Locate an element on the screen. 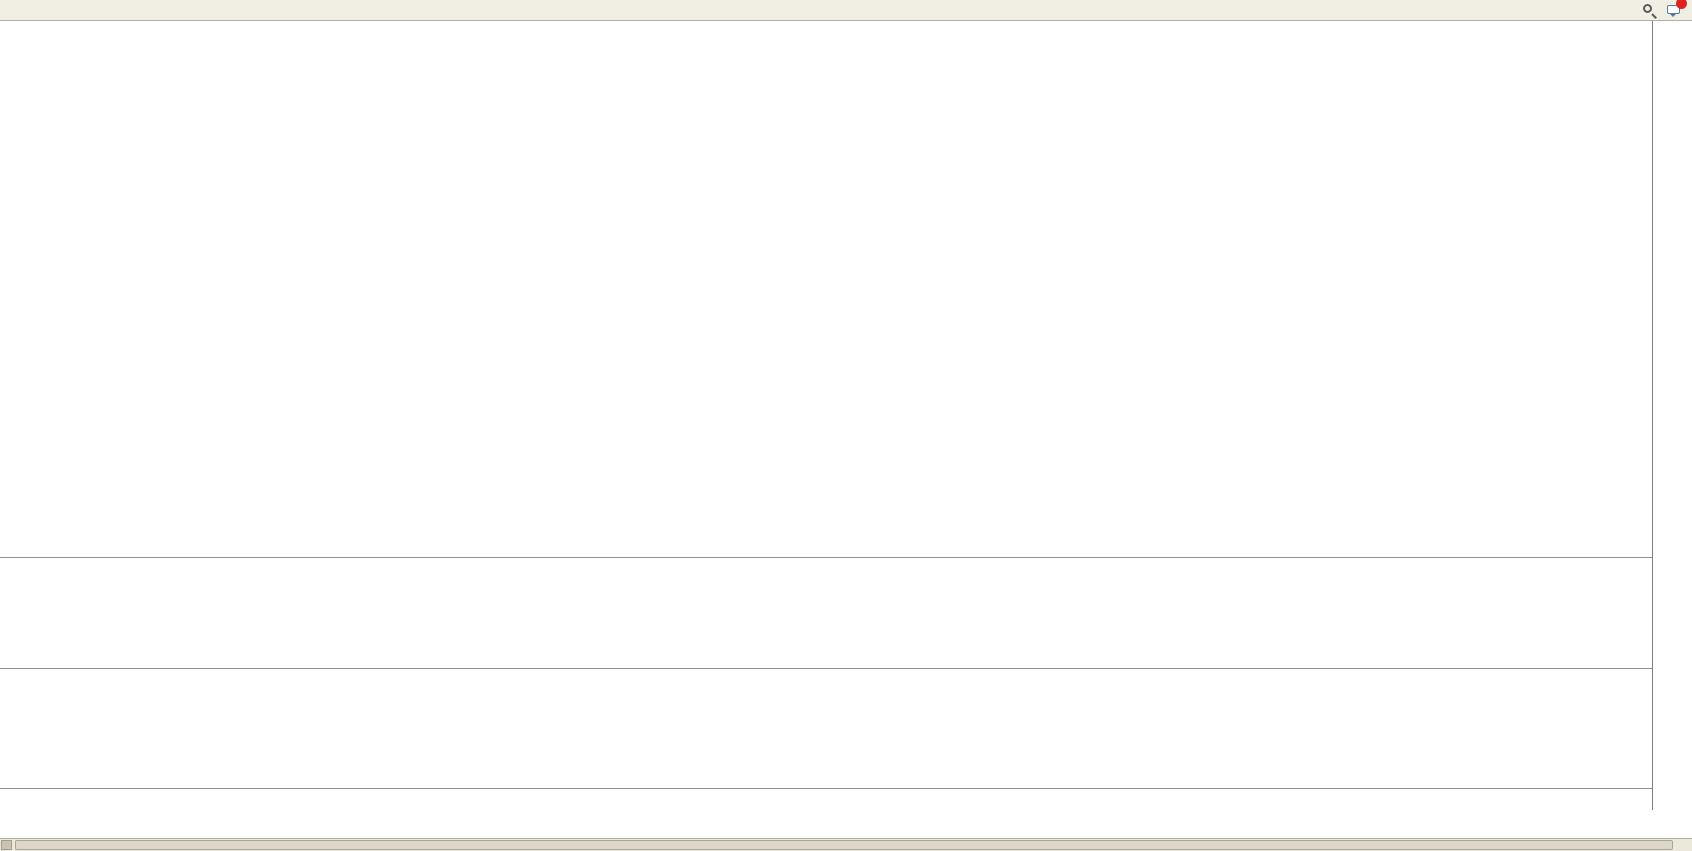  panel-separator-macd-rsi is located at coordinates (846, 668).